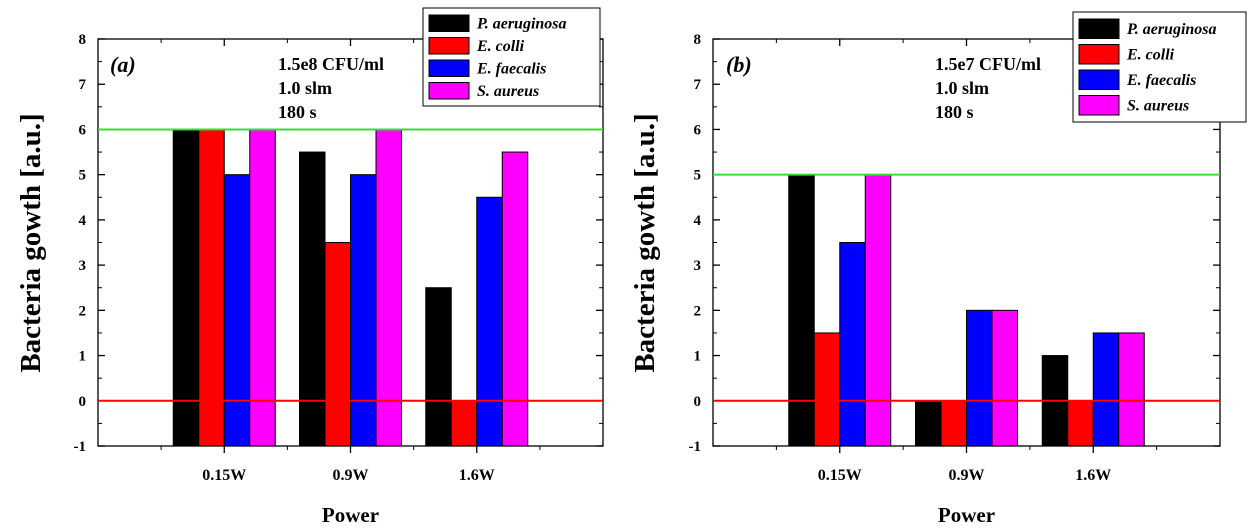  What do you see at coordinates (123, 64) in the screenshot?
I see `panel-label: (a)` at bounding box center [123, 64].